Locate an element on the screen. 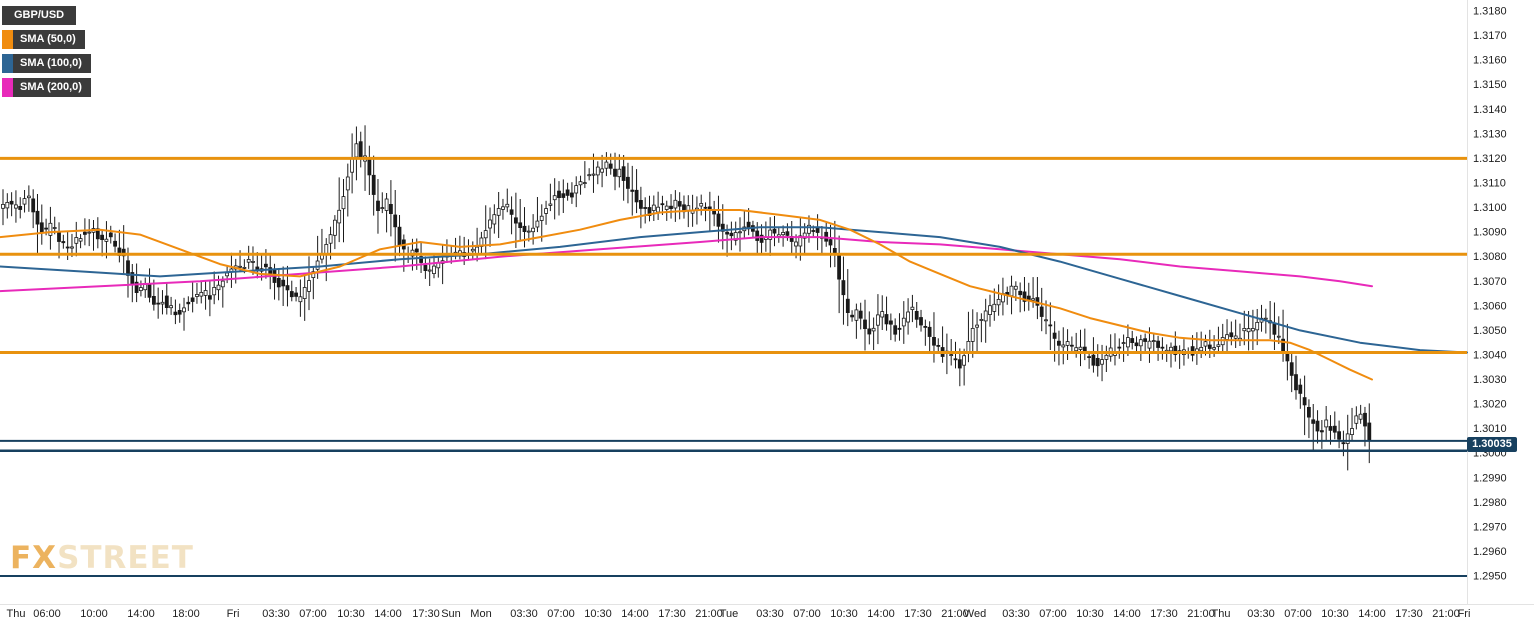  svg-text: 1.3060 is located at coordinates (1490, 306).